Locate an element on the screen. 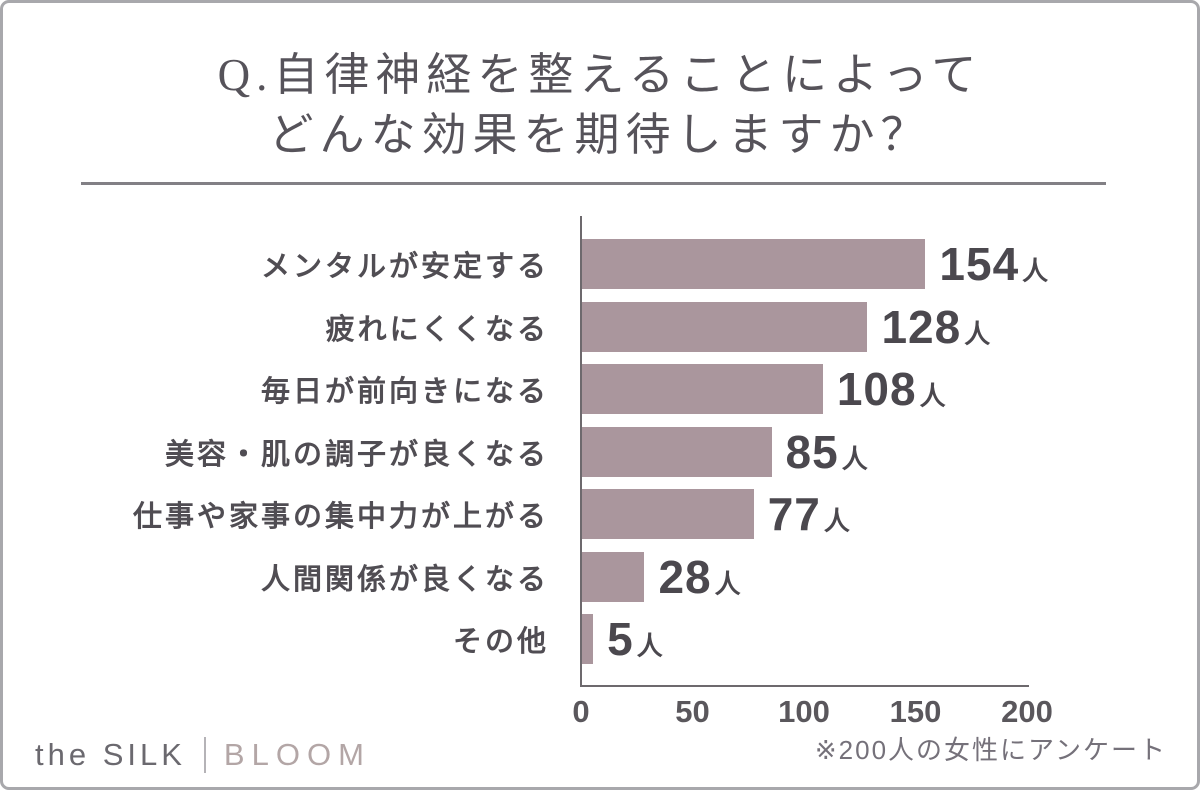 This screenshot has height=790, width=1200. brand-logo-separator is located at coordinates (204, 755).